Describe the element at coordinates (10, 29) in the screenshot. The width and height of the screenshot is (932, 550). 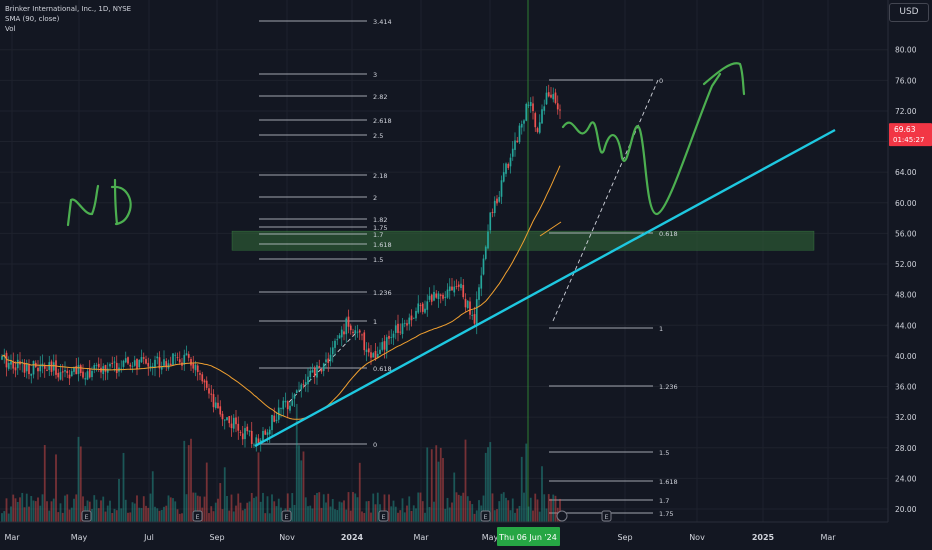
I see `volume-legend: Vol` at that location.